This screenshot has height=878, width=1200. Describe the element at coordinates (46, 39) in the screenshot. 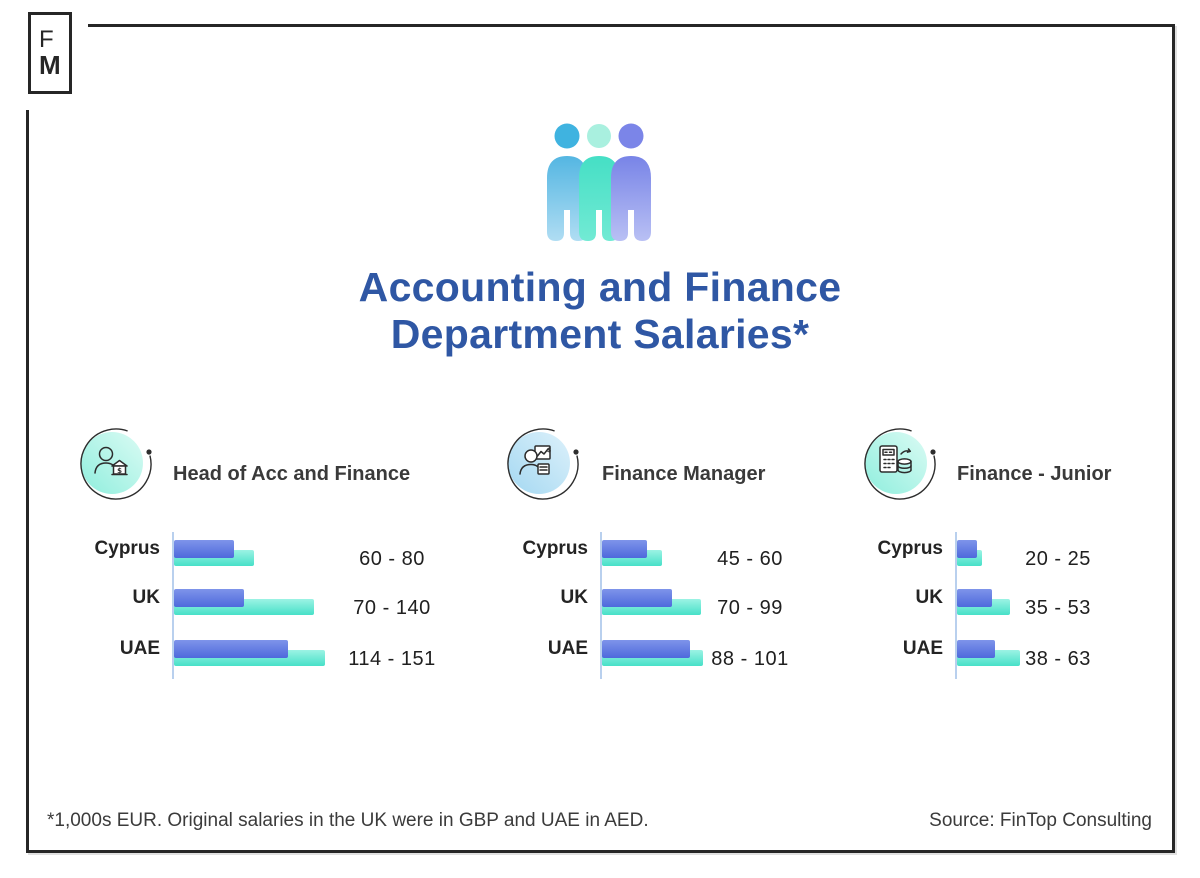

I see `logo-letter-f: F` at that location.